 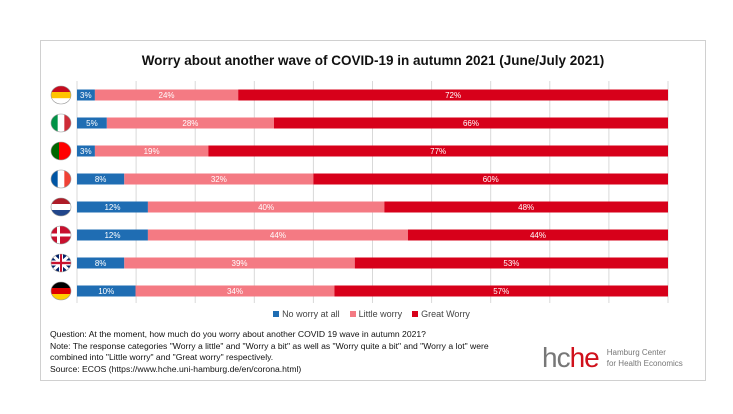 I want to click on data-label: 5%, so click(x=92, y=123).